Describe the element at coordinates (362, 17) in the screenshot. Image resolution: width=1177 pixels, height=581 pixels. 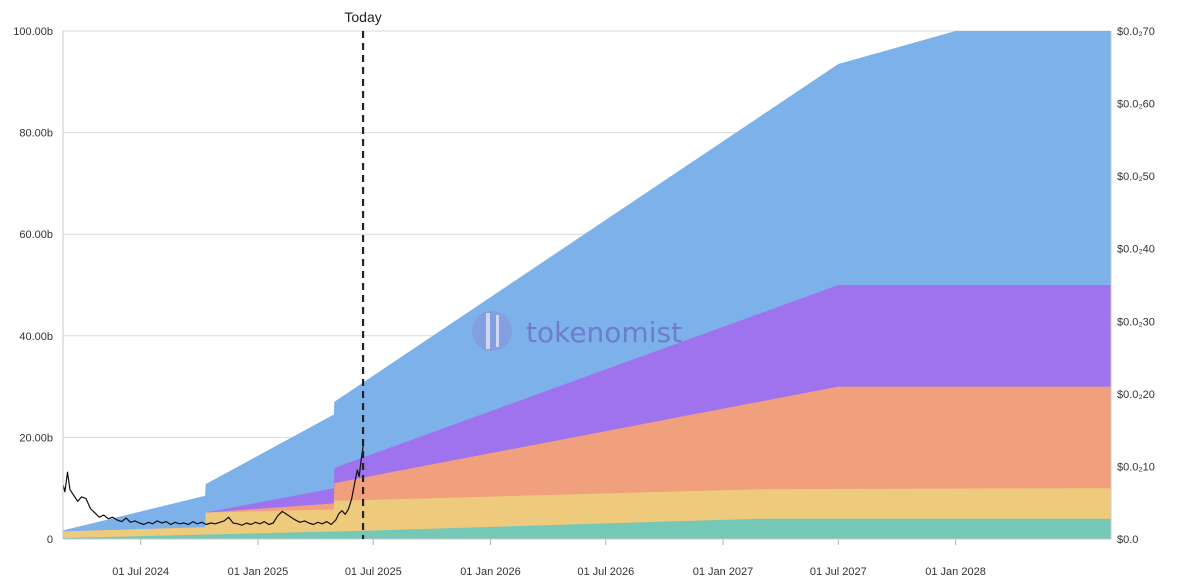
I see `today-label: Today` at that location.